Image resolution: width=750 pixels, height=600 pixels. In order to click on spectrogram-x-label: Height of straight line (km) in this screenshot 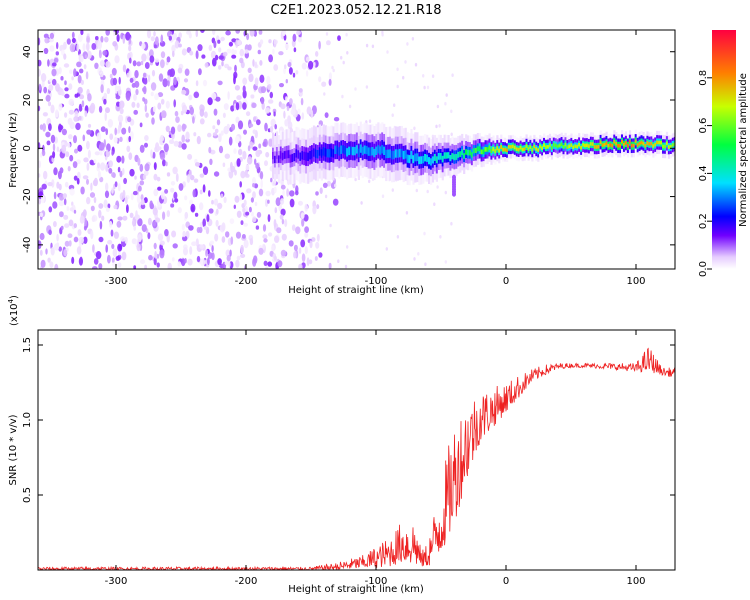, I will do `click(356, 290)`.